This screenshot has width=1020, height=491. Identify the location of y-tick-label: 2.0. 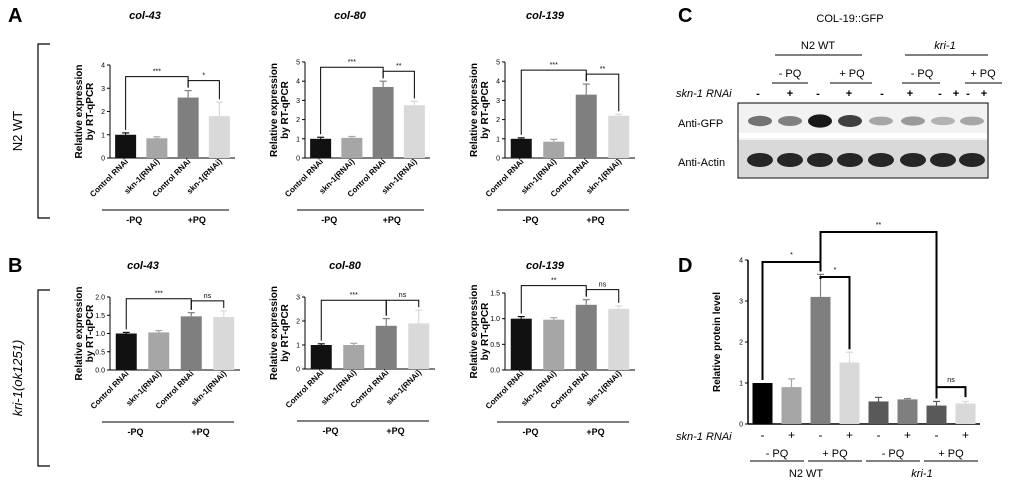
(100, 298).